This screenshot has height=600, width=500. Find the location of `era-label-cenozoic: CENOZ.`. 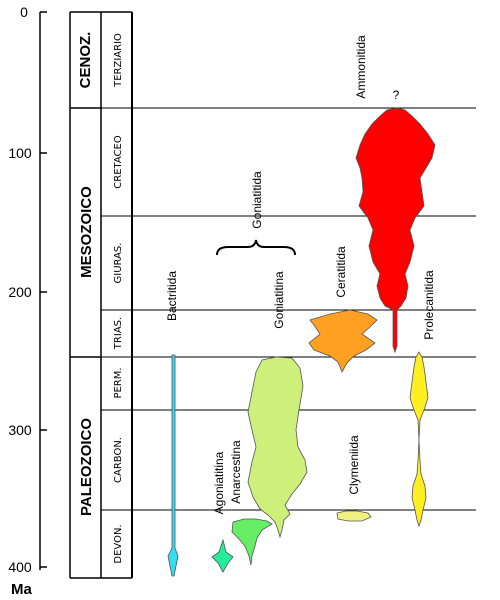

era-label-cenozoic: CENOZ. is located at coordinates (85, 60).